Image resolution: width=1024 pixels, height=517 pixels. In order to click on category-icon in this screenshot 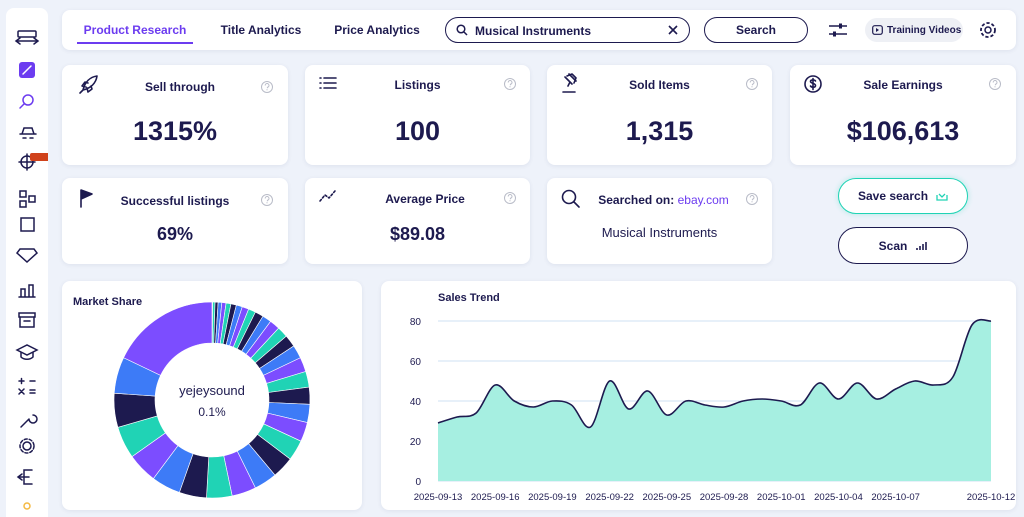, I will do `click(27, 199)`.